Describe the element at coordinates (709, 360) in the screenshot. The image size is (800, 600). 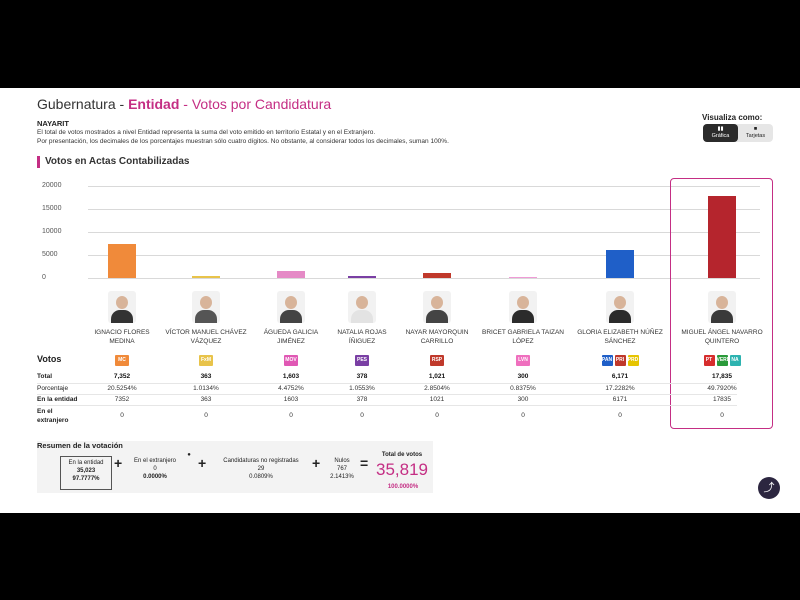
I see `party-logo: PT` at that location.